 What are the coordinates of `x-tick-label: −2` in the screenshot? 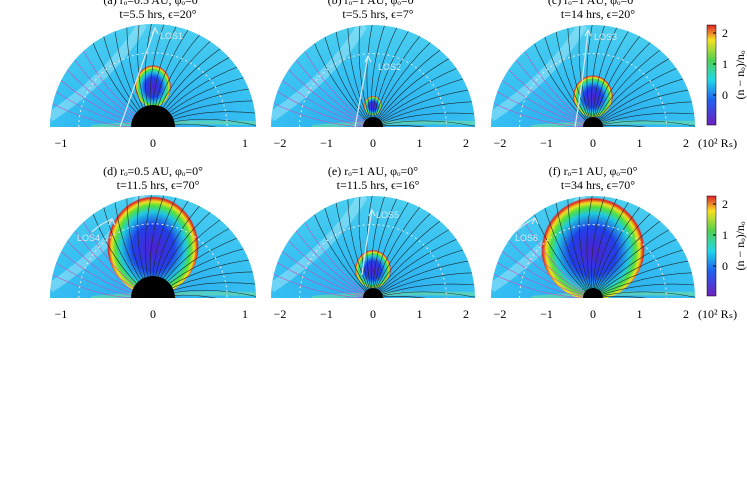 It's located at (280, 314).